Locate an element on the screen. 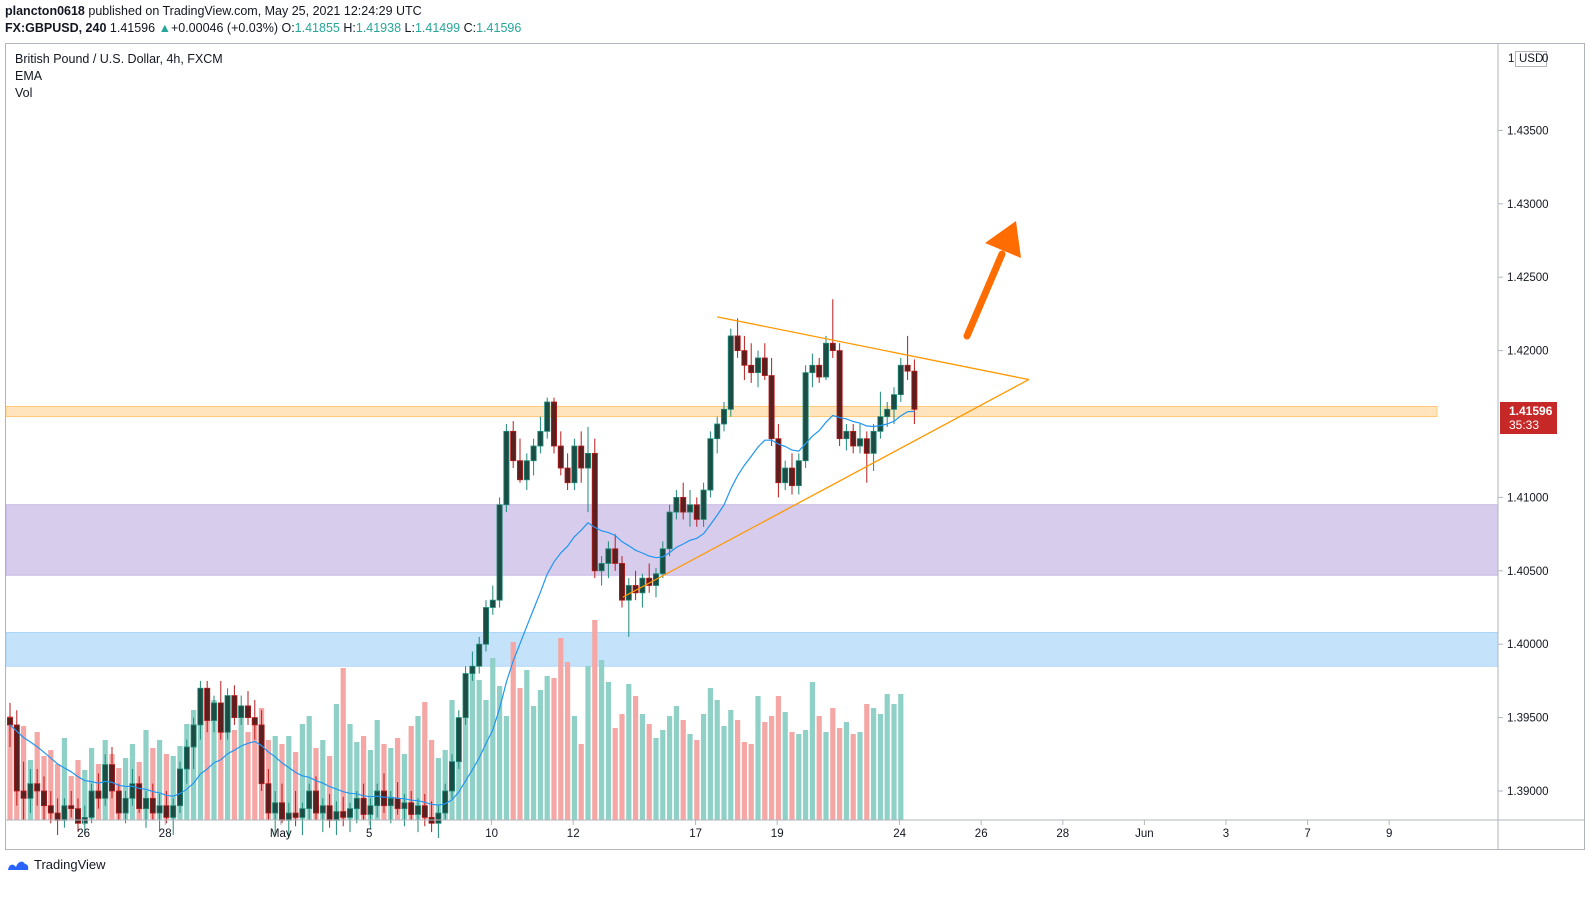 The height and width of the screenshot is (897, 1591). current-price-tag: 1.41596 35:33 is located at coordinates (1528, 418).